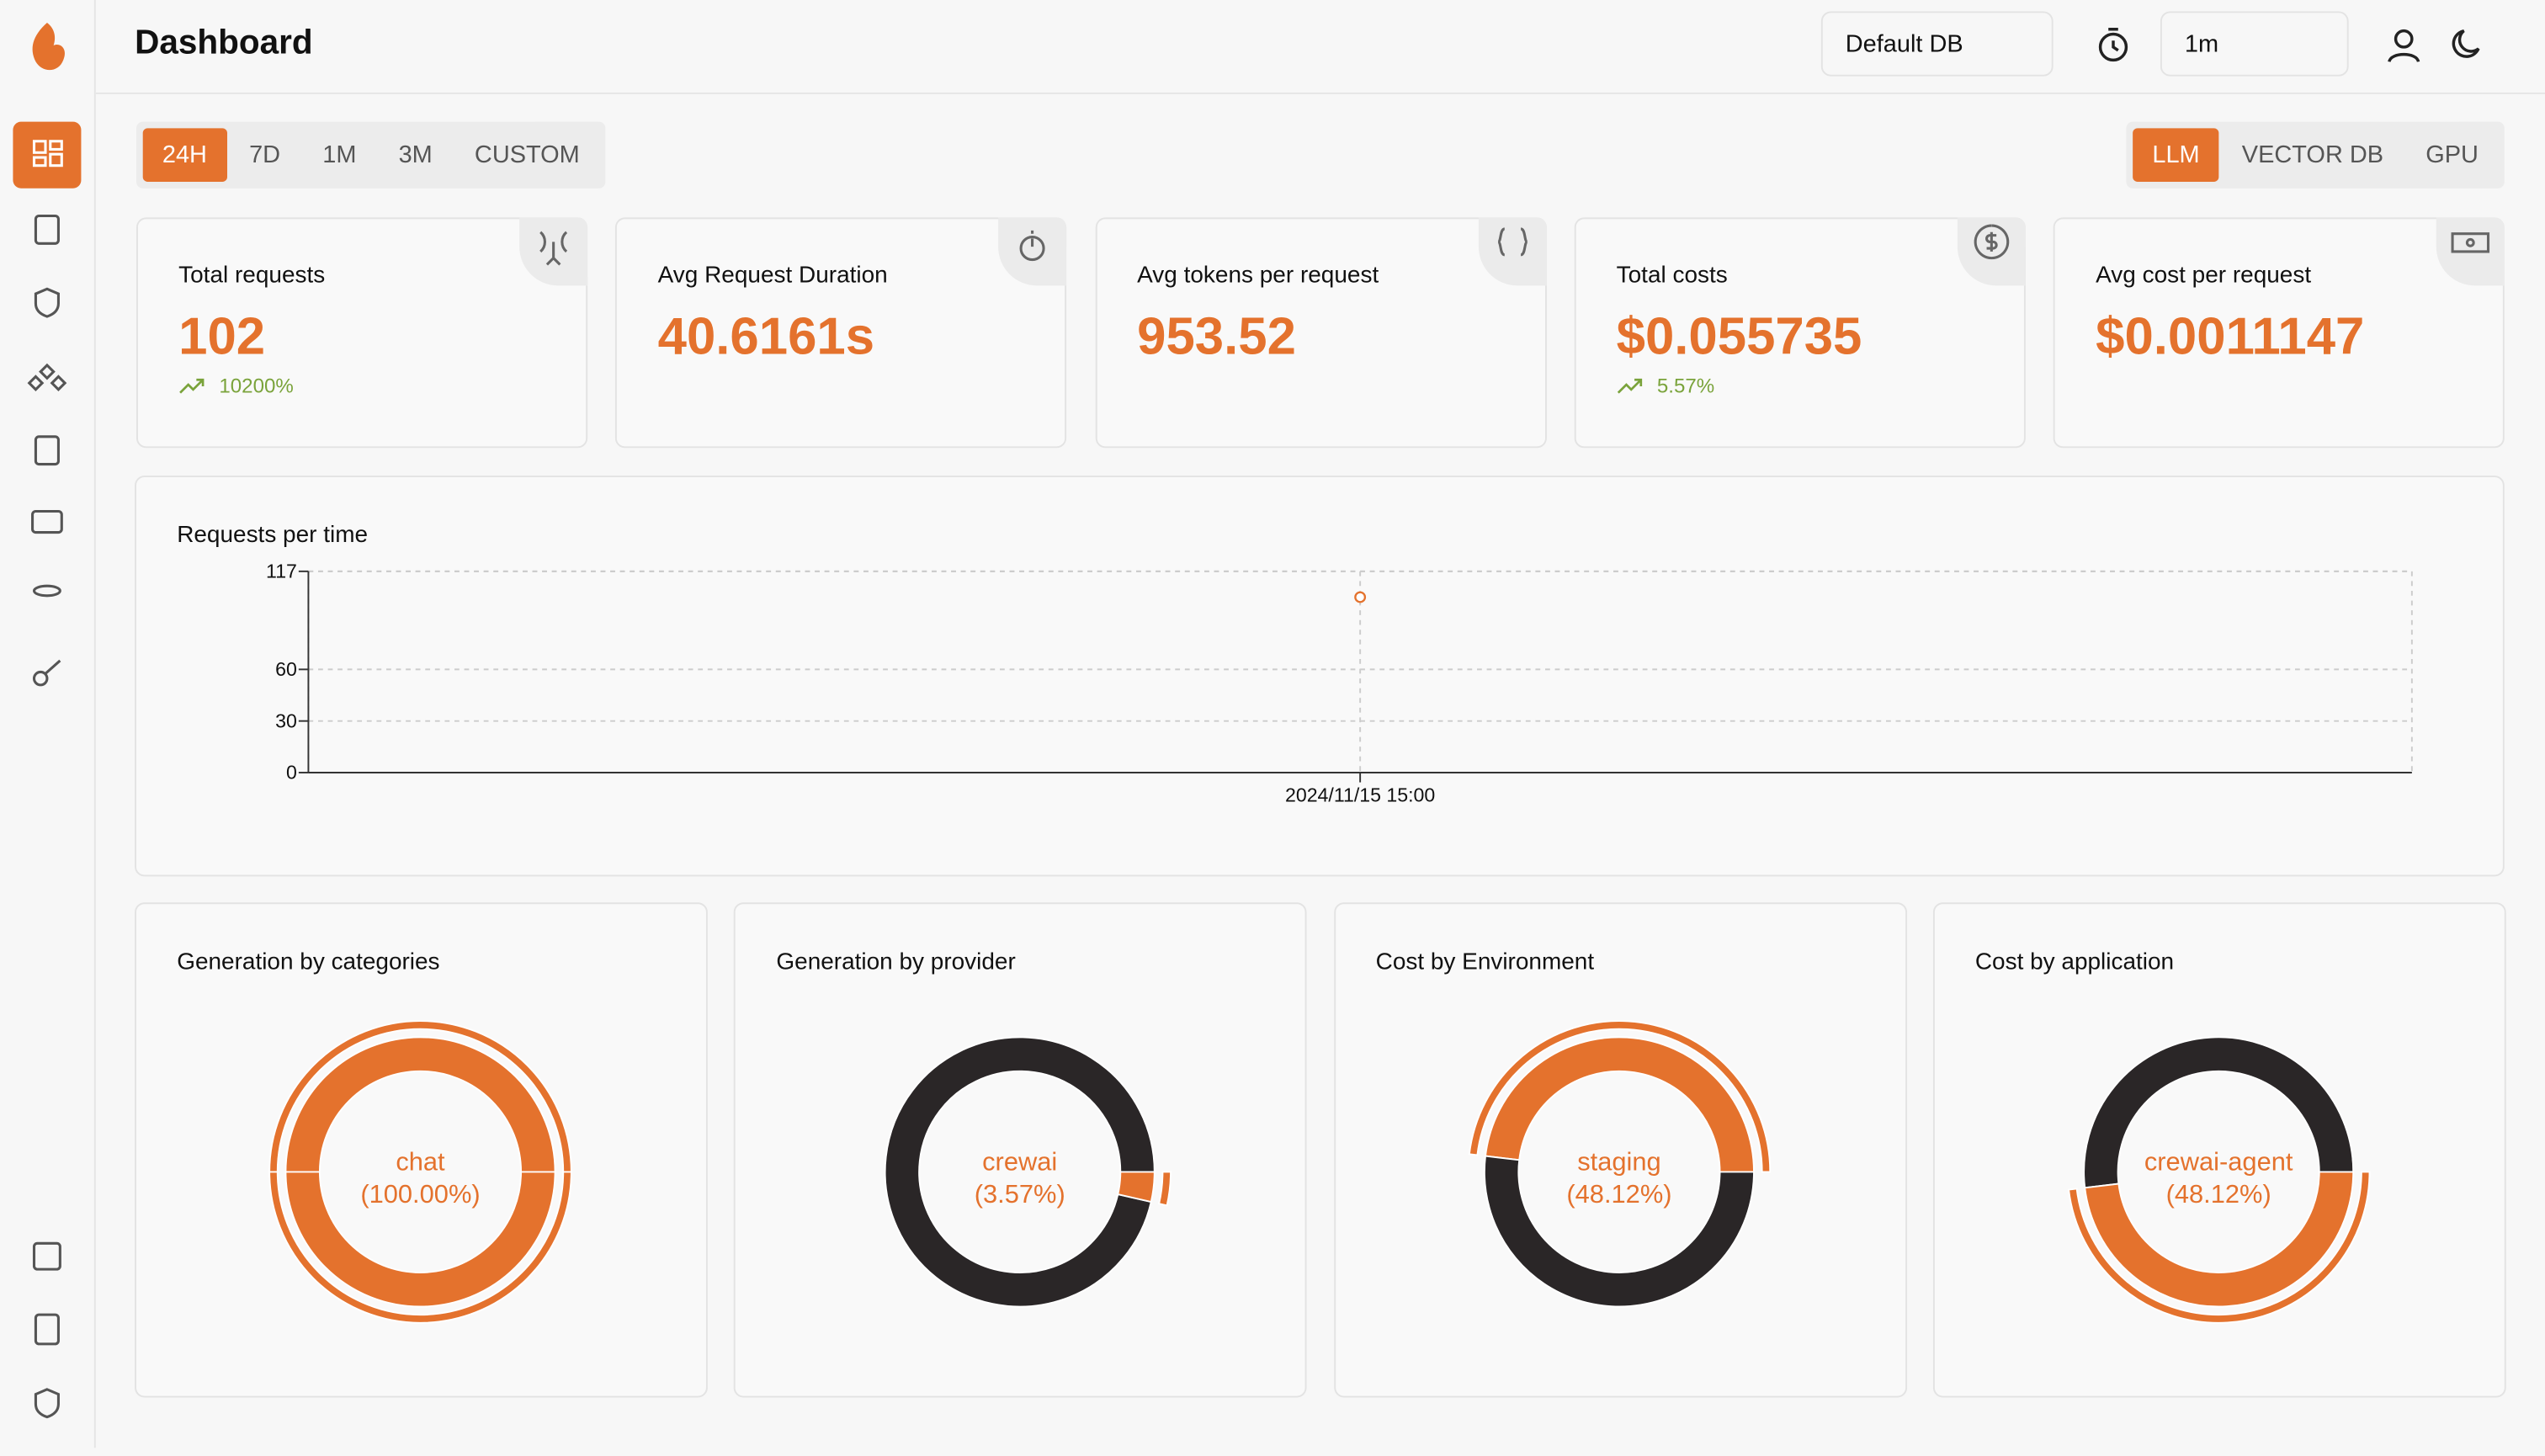  Describe the element at coordinates (1216, 335) in the screenshot. I see `card-value: 953.52` at that location.